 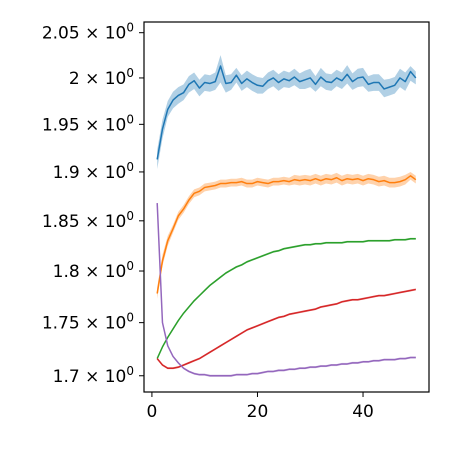 What do you see at coordinates (93, 171) in the screenshot?
I see `y-tick-label: 1.9 × 100` at bounding box center [93, 171].